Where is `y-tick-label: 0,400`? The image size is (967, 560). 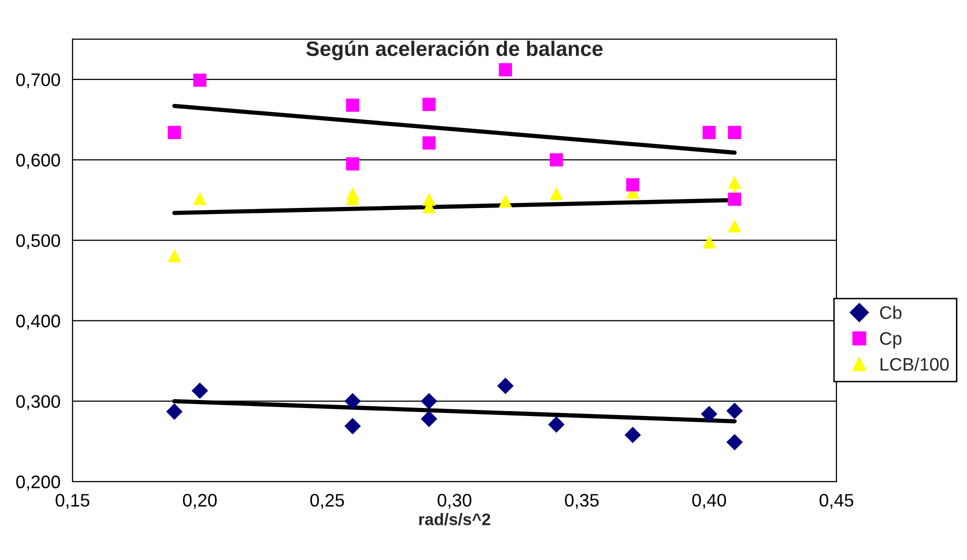 y-tick-label: 0,400 is located at coordinates (38, 322).